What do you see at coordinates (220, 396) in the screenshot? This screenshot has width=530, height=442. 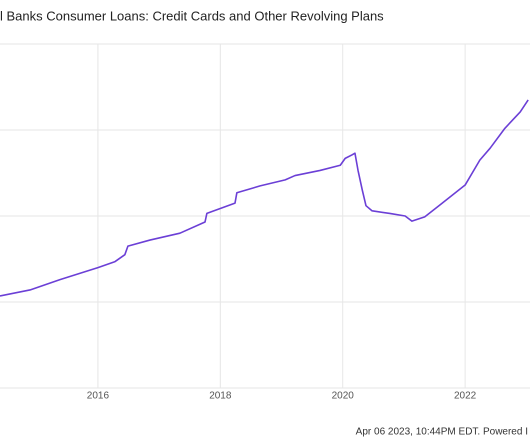 I see `x-tick-label: 2018` at bounding box center [220, 396].